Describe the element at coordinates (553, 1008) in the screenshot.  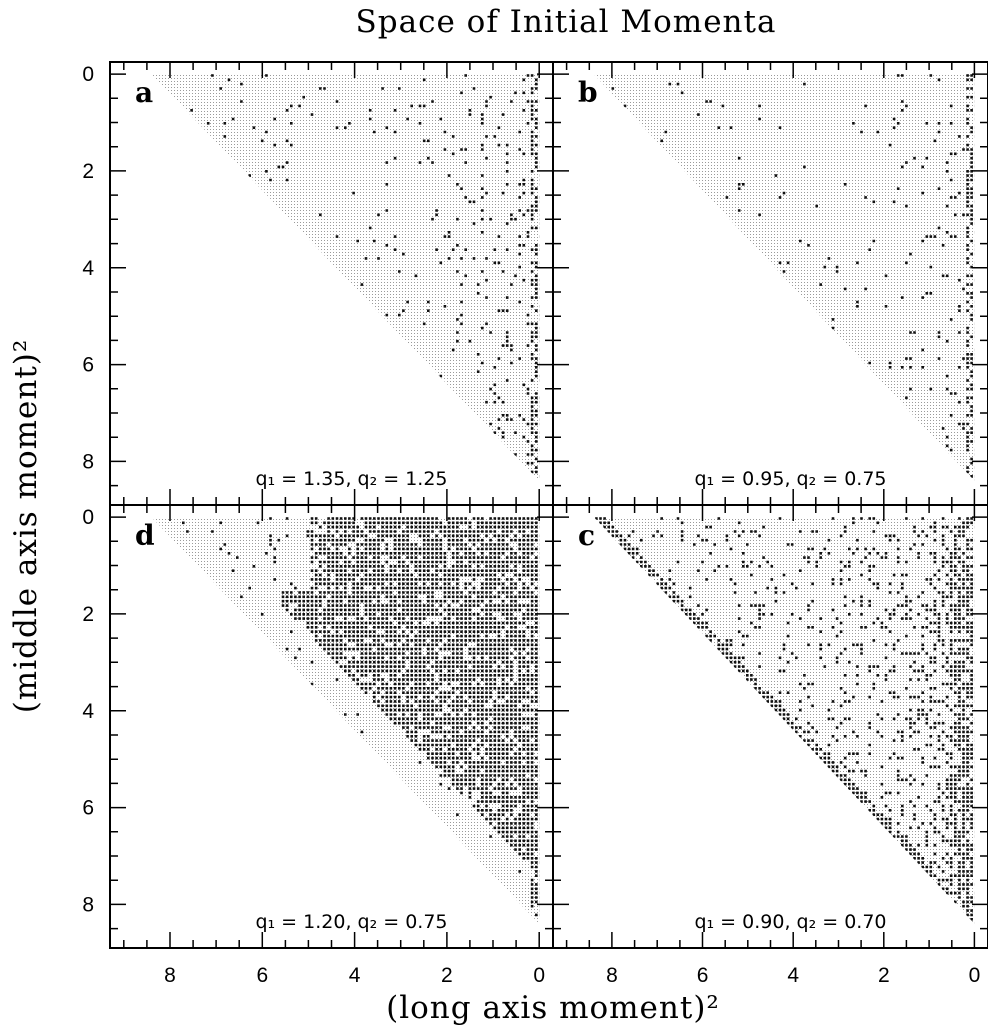
I see `x-axis-title: (long axis moment)²` at that location.